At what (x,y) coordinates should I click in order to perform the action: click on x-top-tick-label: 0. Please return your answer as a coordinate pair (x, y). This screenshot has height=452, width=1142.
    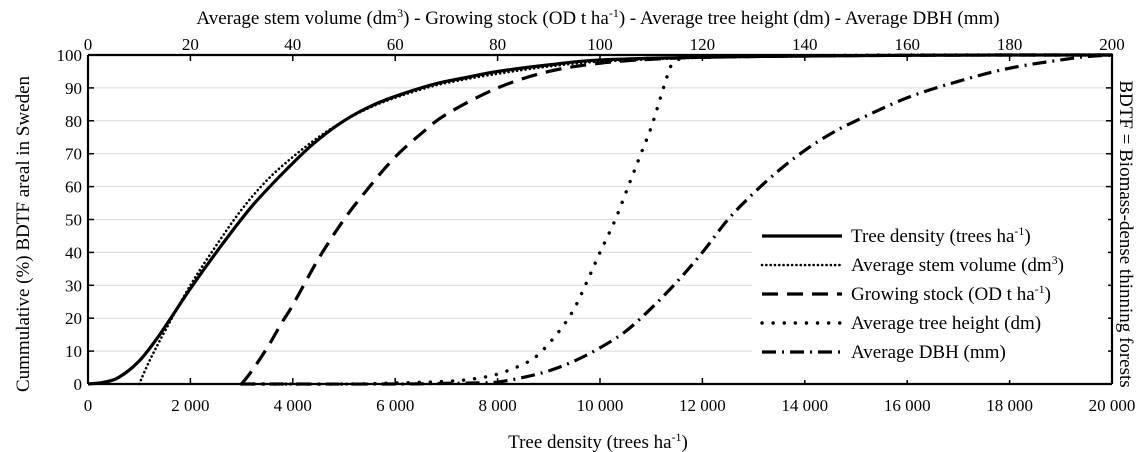
    Looking at the image, I should click on (88, 44).